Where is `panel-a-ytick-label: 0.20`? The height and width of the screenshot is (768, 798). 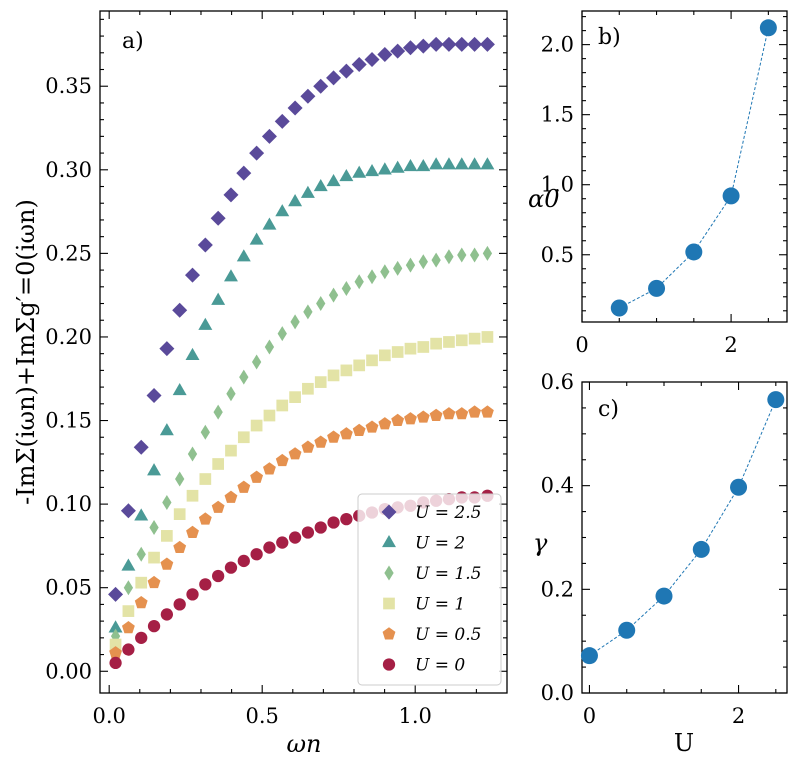
panel-a-ytick-label: 0.20 is located at coordinates (68, 337).